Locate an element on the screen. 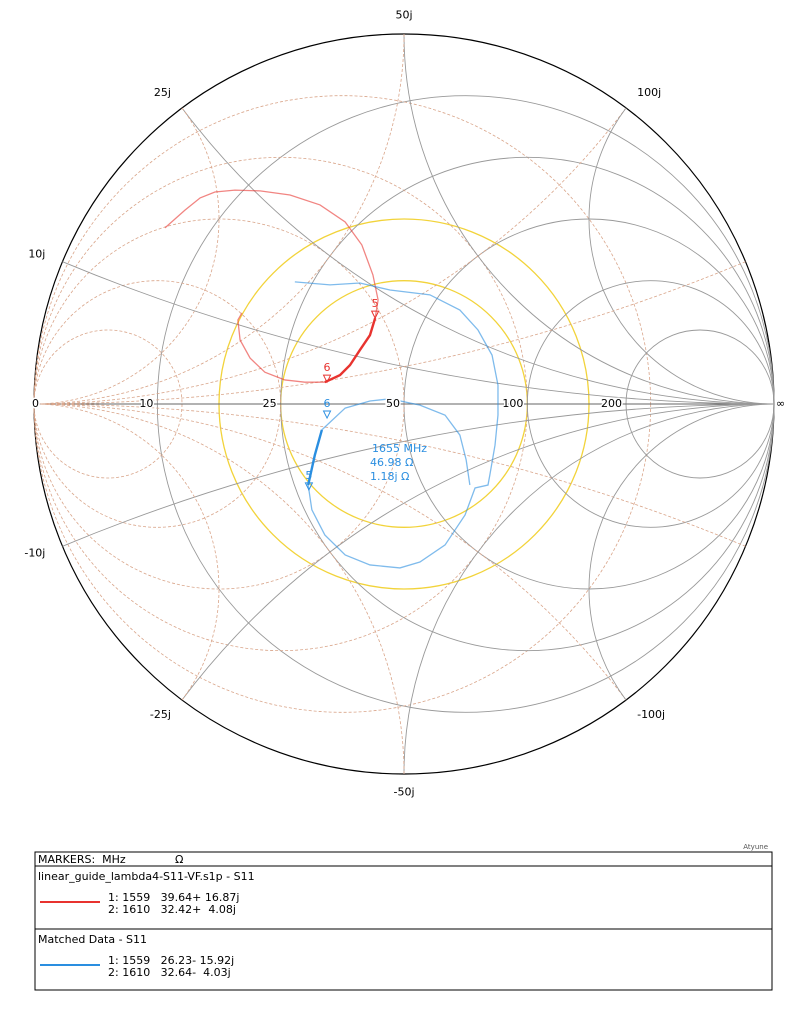 The height and width of the screenshot is (1024, 807). reactance-label: 10j is located at coordinates (36, 254).